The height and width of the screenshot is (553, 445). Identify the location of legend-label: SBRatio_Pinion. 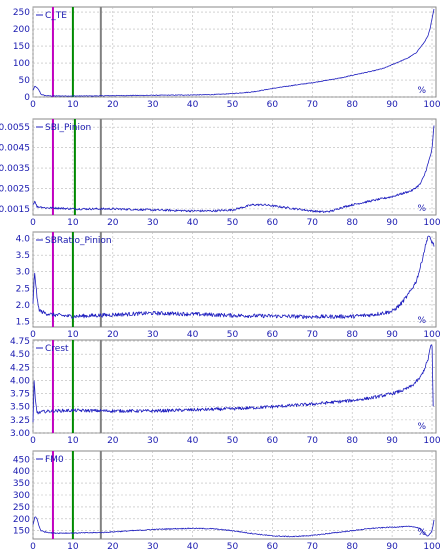
(78, 241).